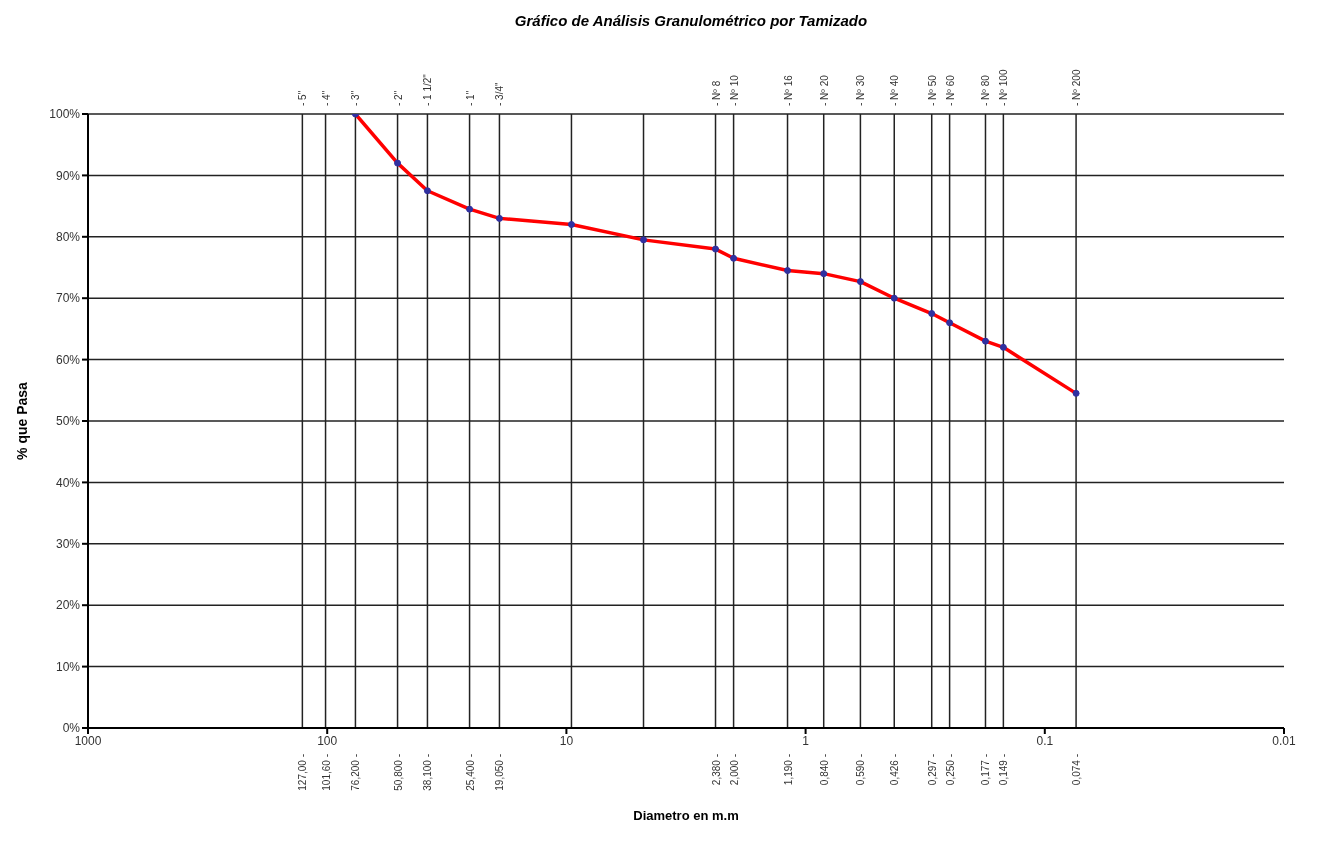 This screenshot has width=1322, height=855. I want to click on x-tick-label: 1000, so click(88, 740).